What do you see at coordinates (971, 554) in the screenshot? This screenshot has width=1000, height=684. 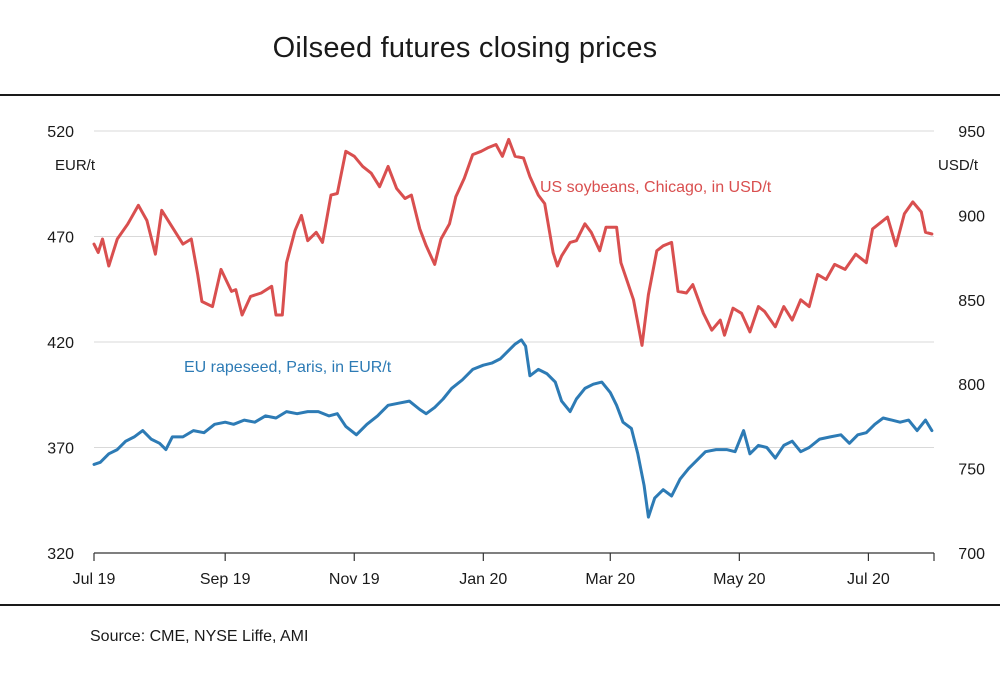 I see `right-tick-label: 700` at bounding box center [971, 554].